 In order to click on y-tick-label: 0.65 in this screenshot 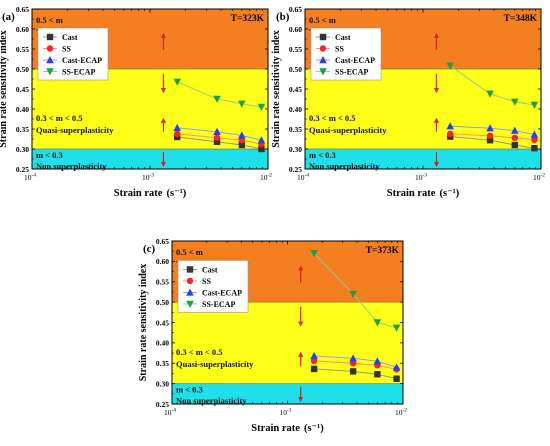, I will do `click(22, 9)`.